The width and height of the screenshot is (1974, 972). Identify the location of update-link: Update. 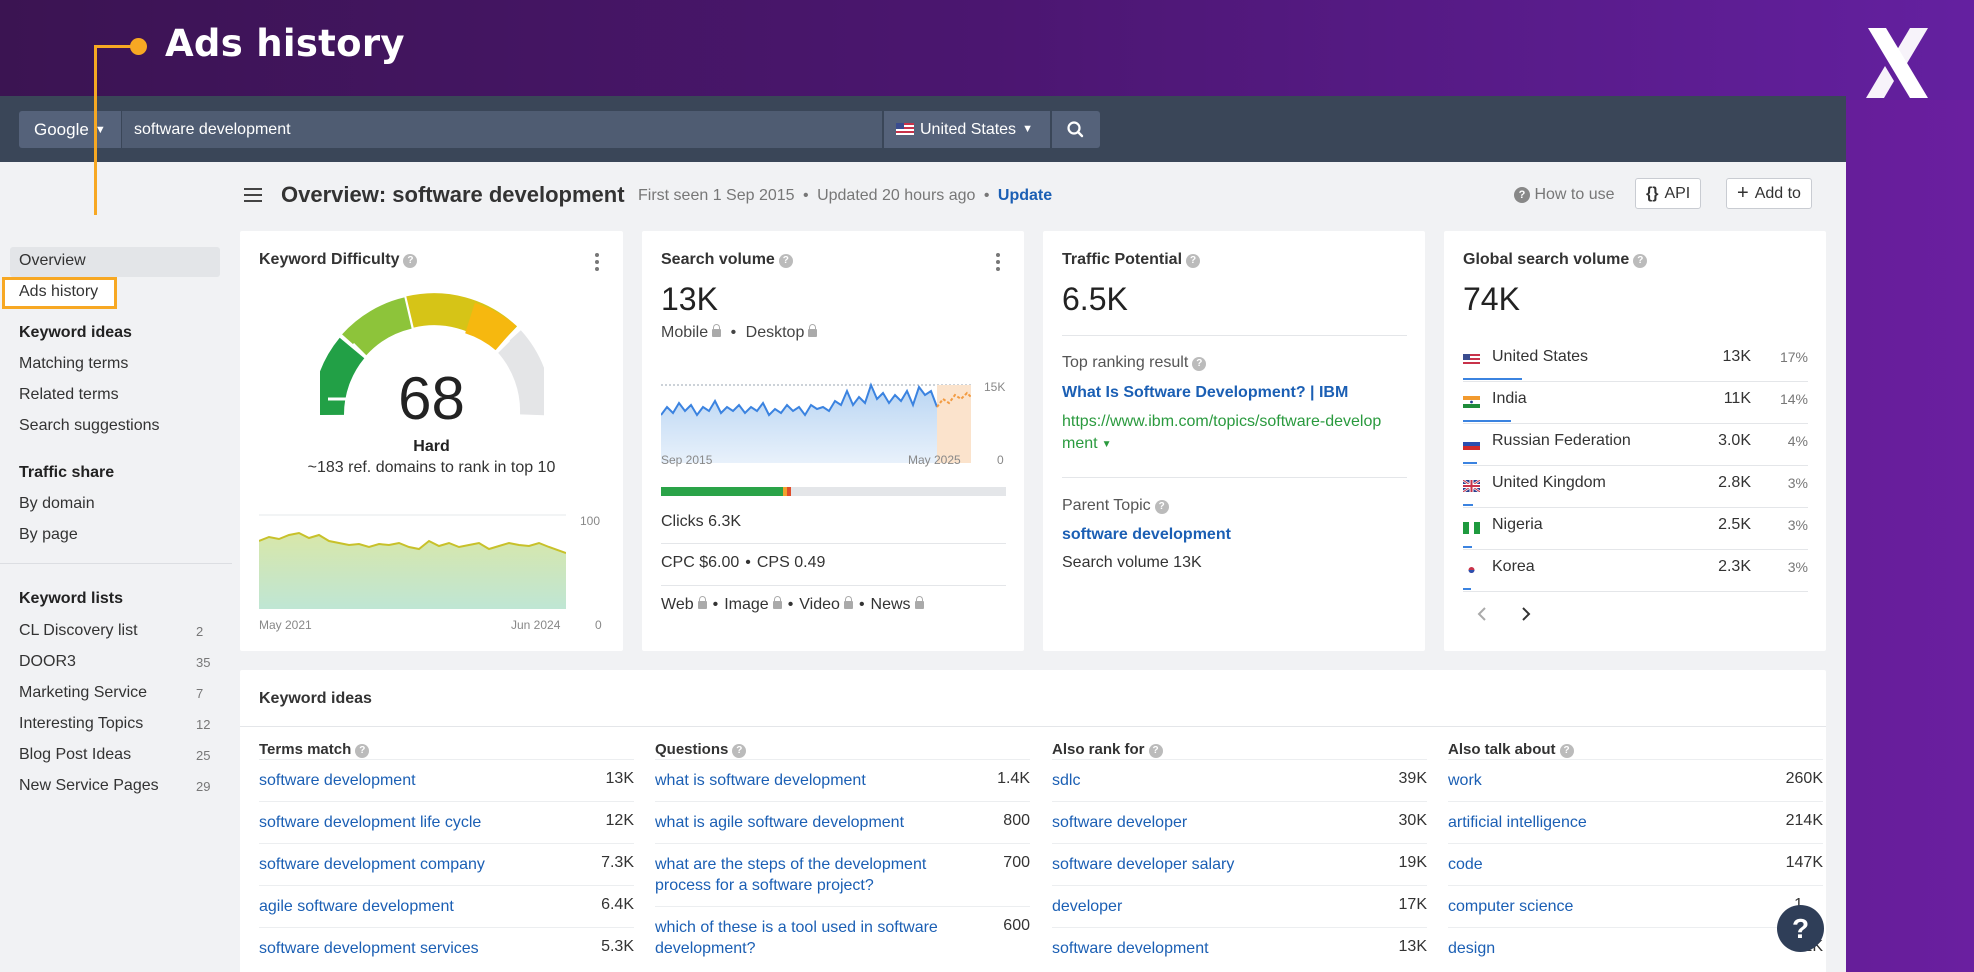
(1025, 195).